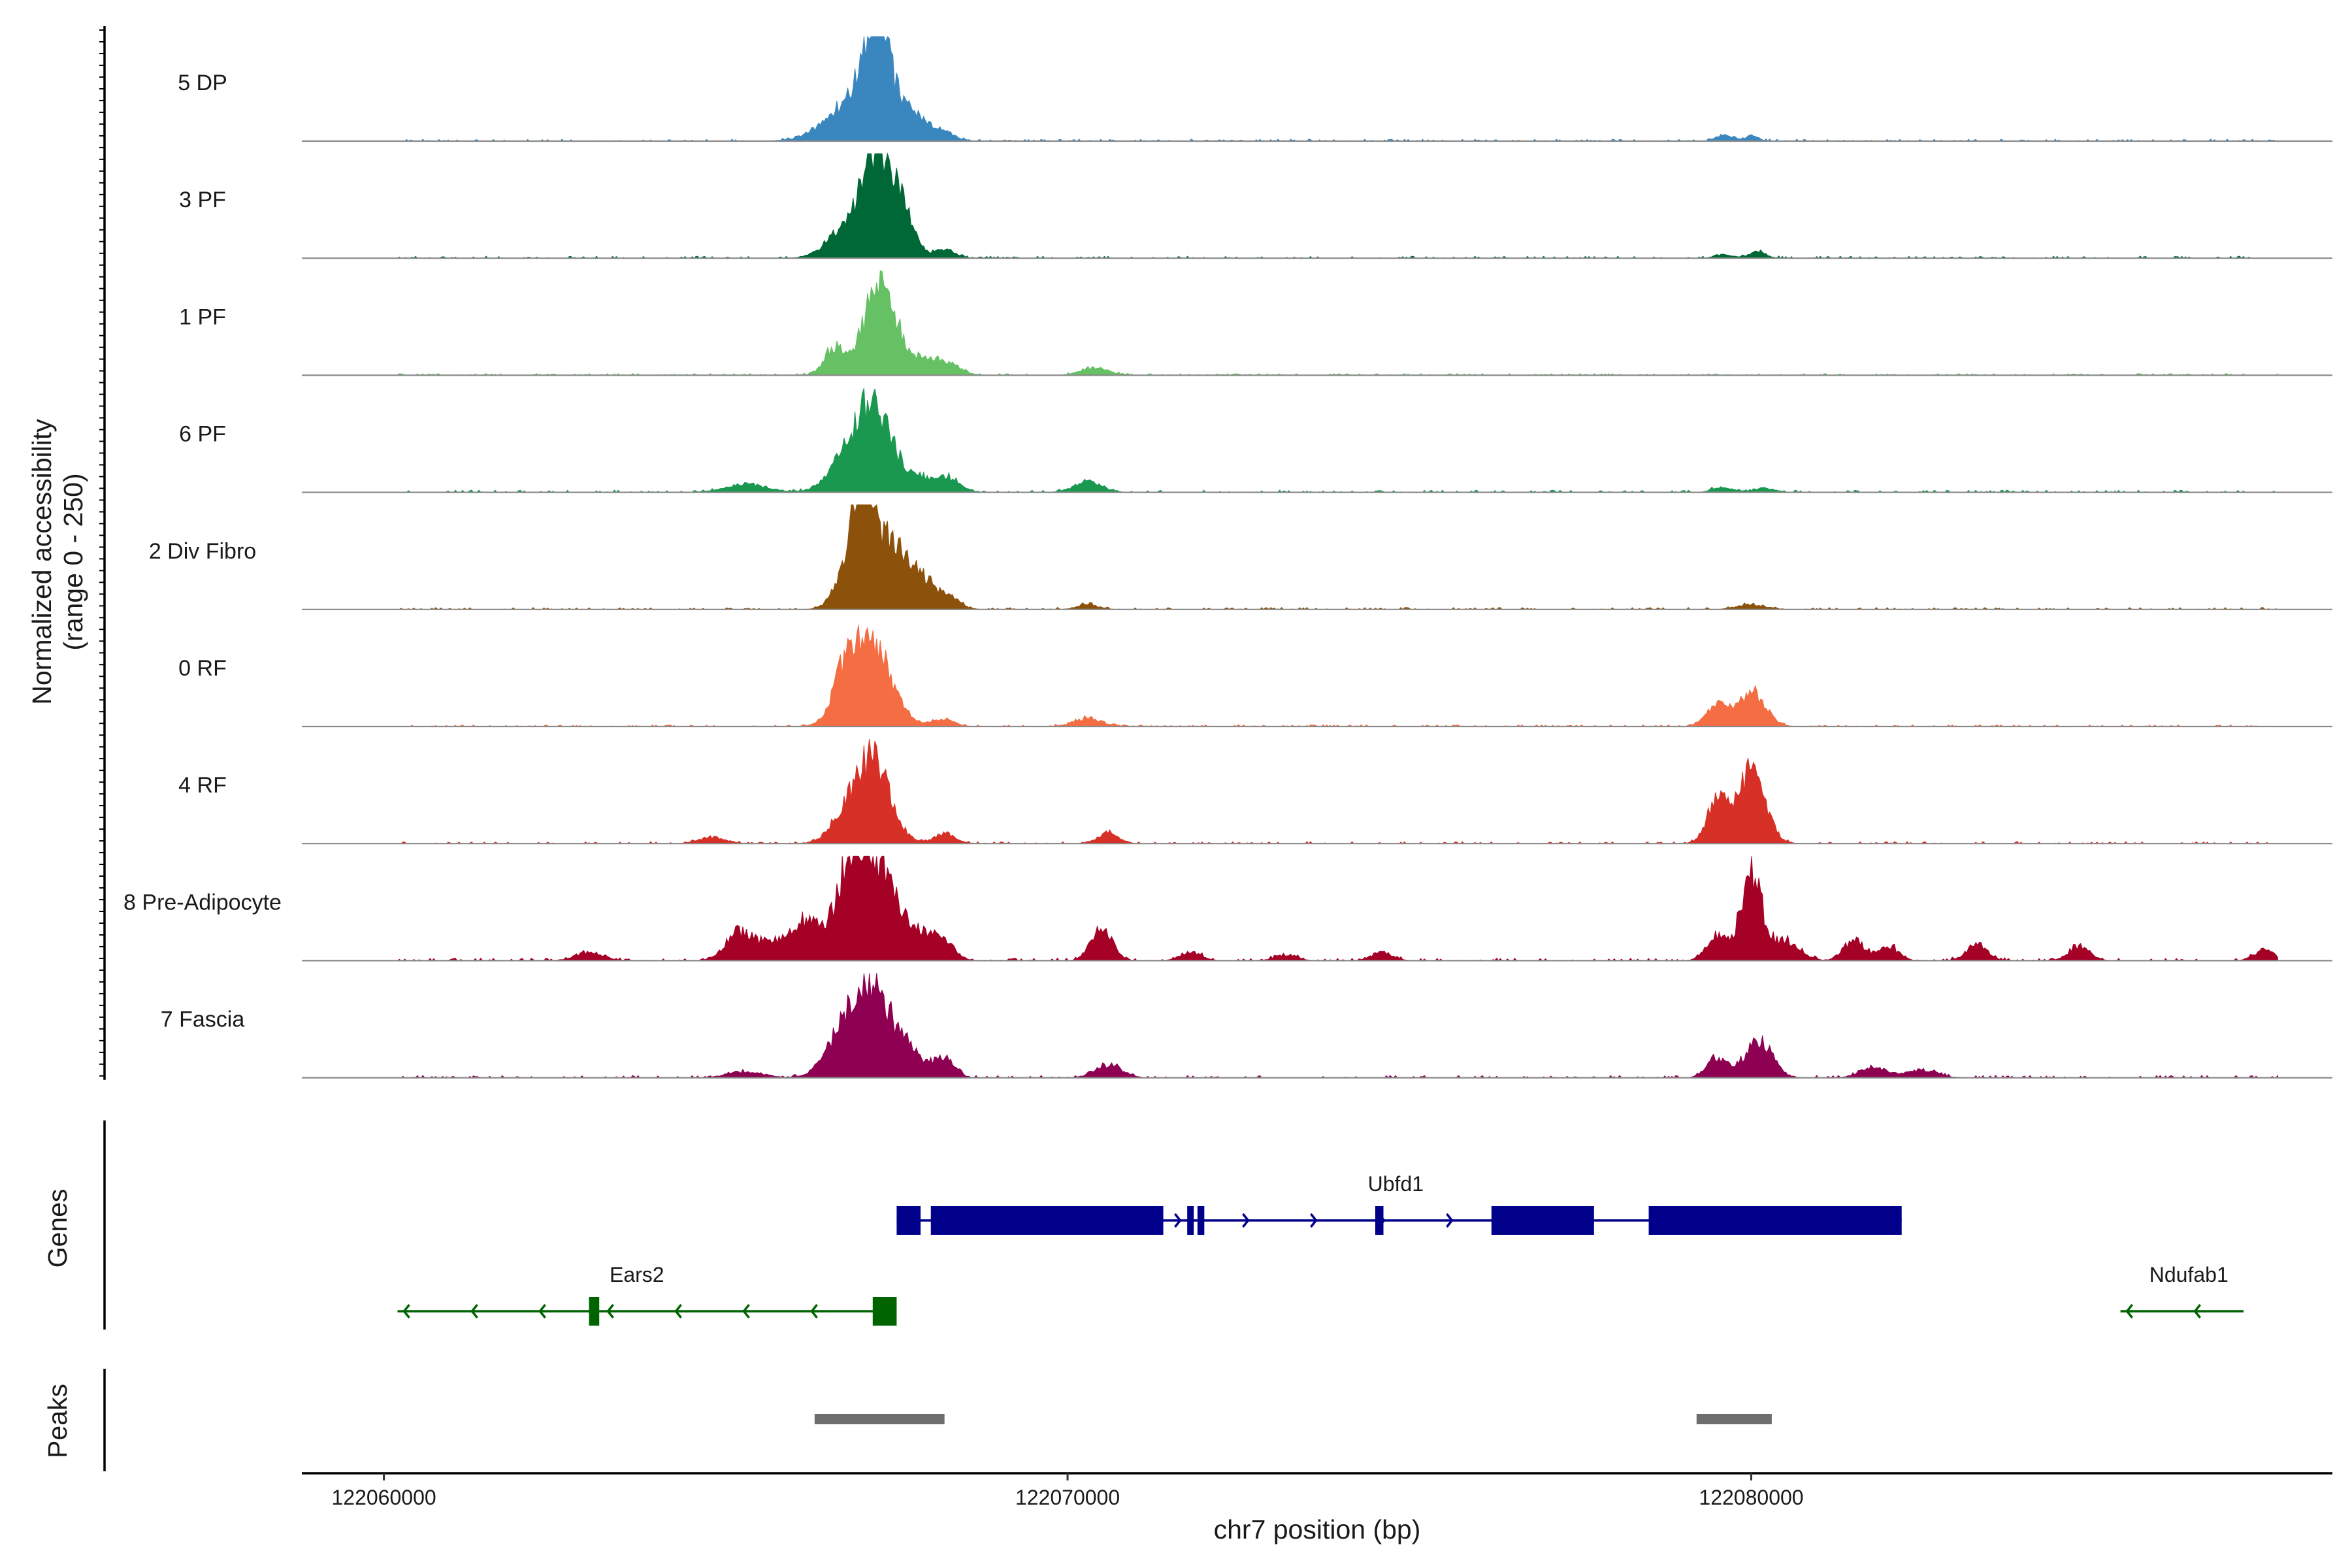 This screenshot has height=1568, width=2352. I want to click on track-label: 3 PF, so click(202, 200).